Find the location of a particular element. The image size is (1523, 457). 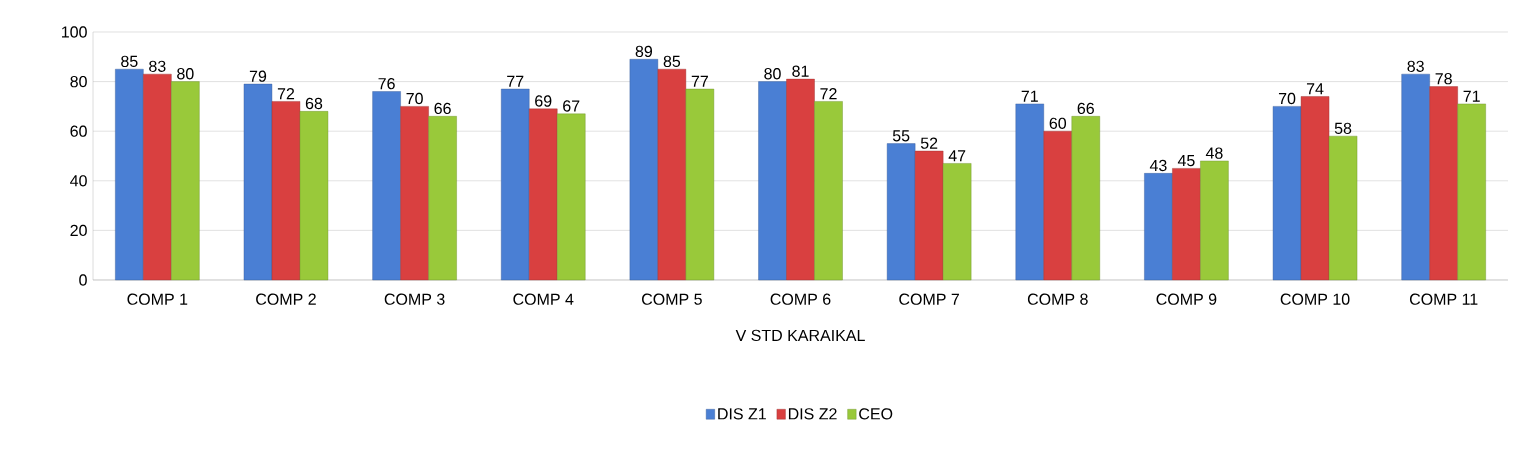

data-label: 79 is located at coordinates (258, 76).